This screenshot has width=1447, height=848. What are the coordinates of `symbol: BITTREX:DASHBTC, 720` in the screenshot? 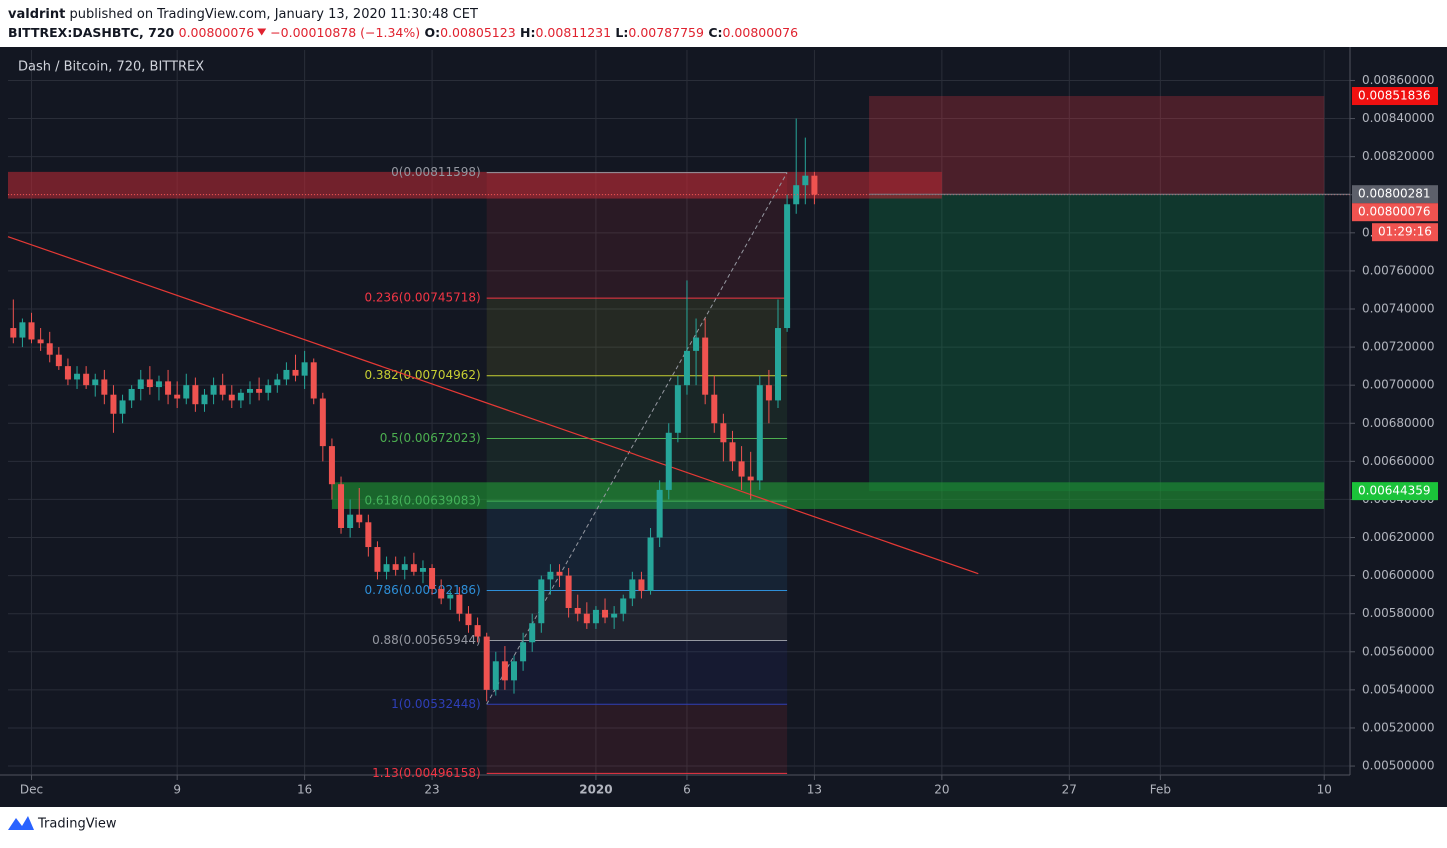 It's located at (91, 32).